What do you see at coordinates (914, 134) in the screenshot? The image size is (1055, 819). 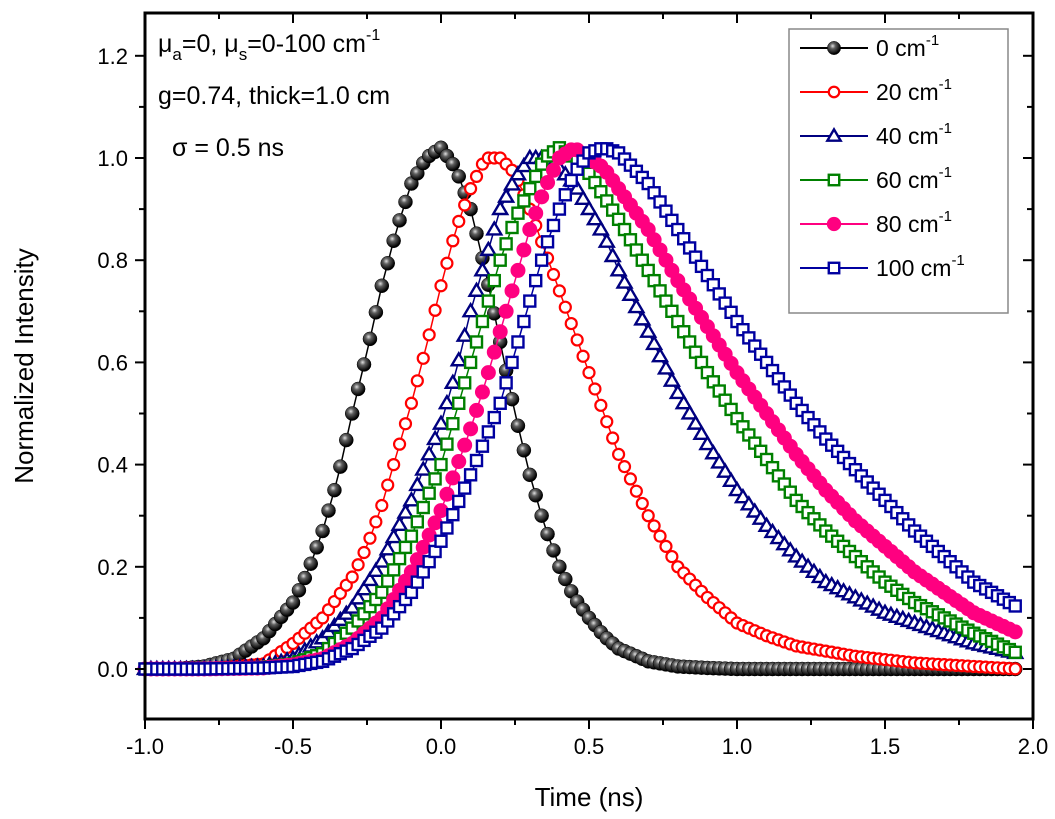 I see `legend-label: 40 cm-1` at bounding box center [914, 134].